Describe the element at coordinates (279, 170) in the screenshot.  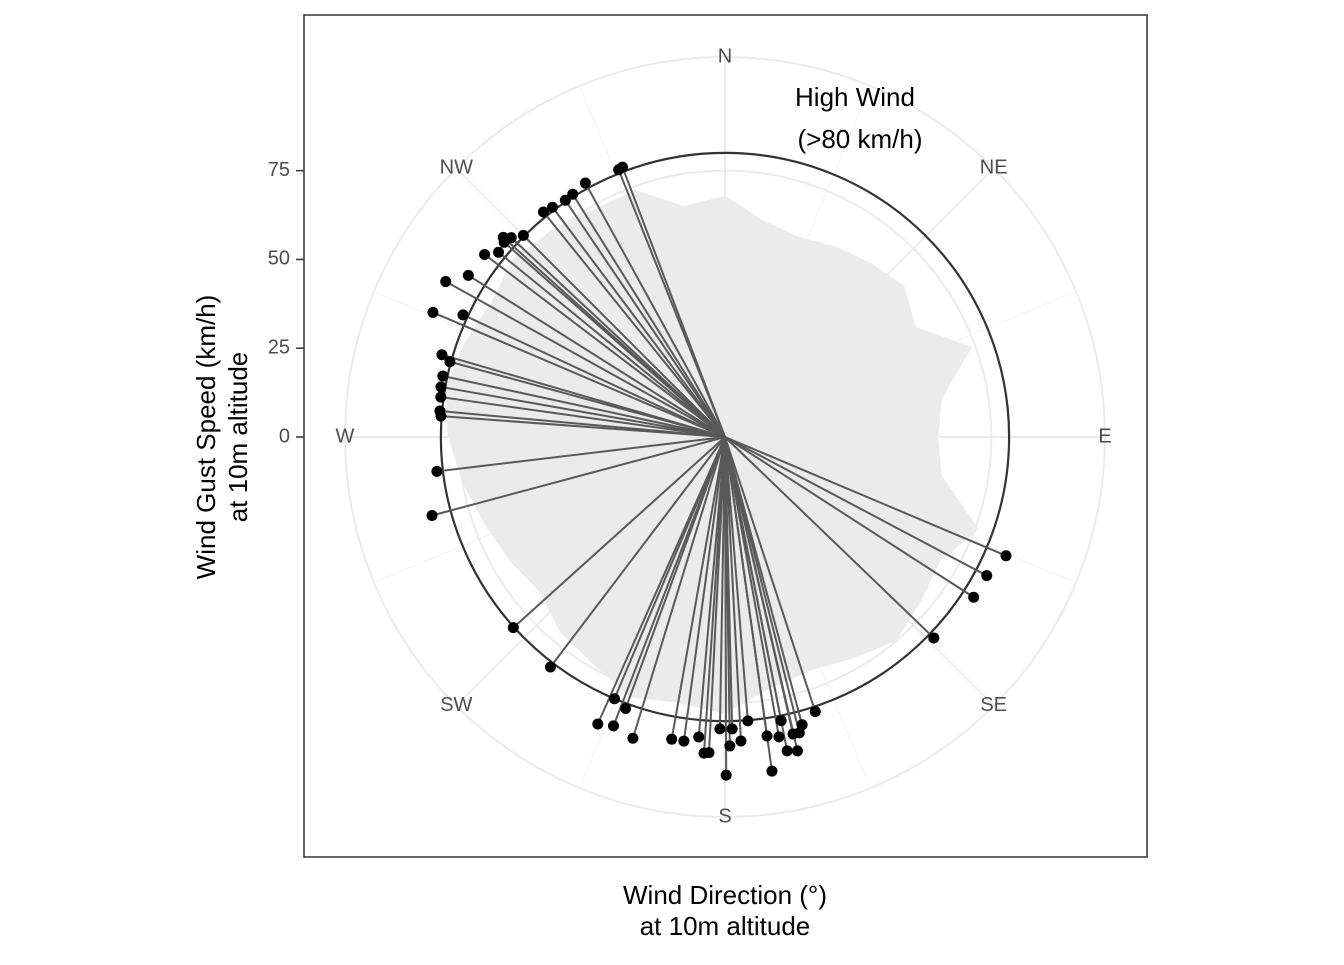
I see `y-tick-label: 75` at that location.